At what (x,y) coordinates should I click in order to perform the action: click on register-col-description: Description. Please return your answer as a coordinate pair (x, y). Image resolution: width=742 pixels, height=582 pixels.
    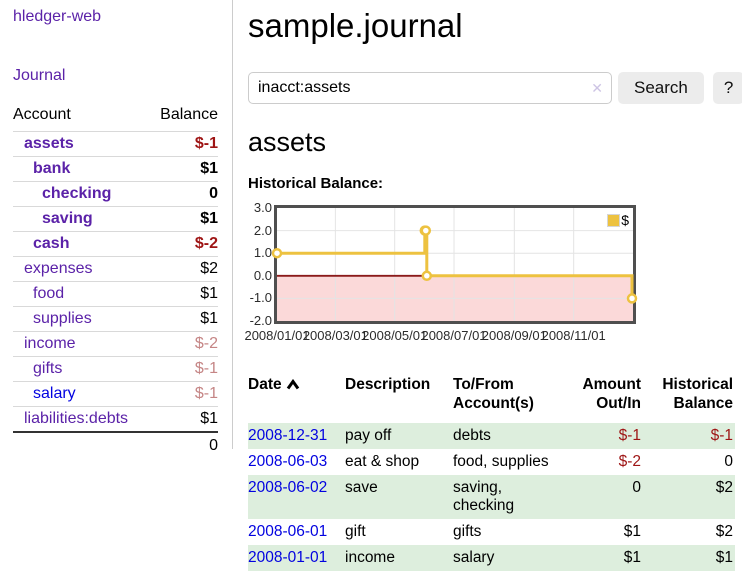
    Looking at the image, I should click on (399, 398).